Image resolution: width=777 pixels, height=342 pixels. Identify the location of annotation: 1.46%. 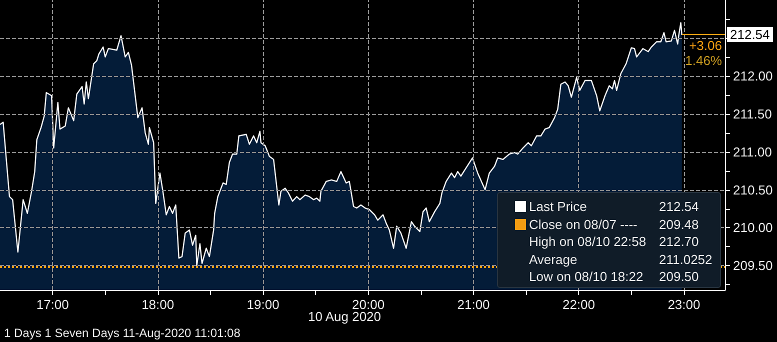
(703, 60).